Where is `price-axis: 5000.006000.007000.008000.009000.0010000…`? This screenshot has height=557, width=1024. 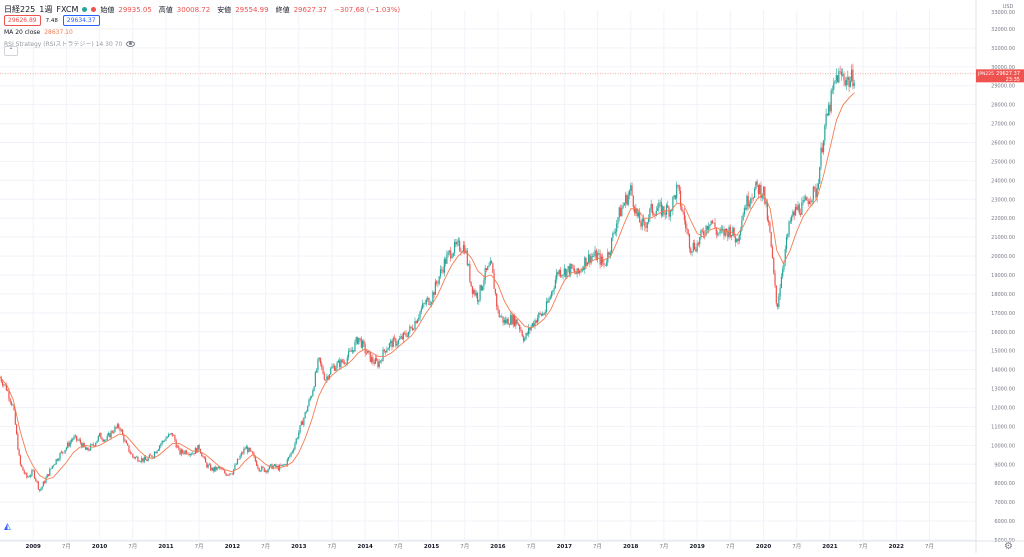
price-axis: 5000.006000.007000.008000.009000.0010000… is located at coordinates (999, 276).